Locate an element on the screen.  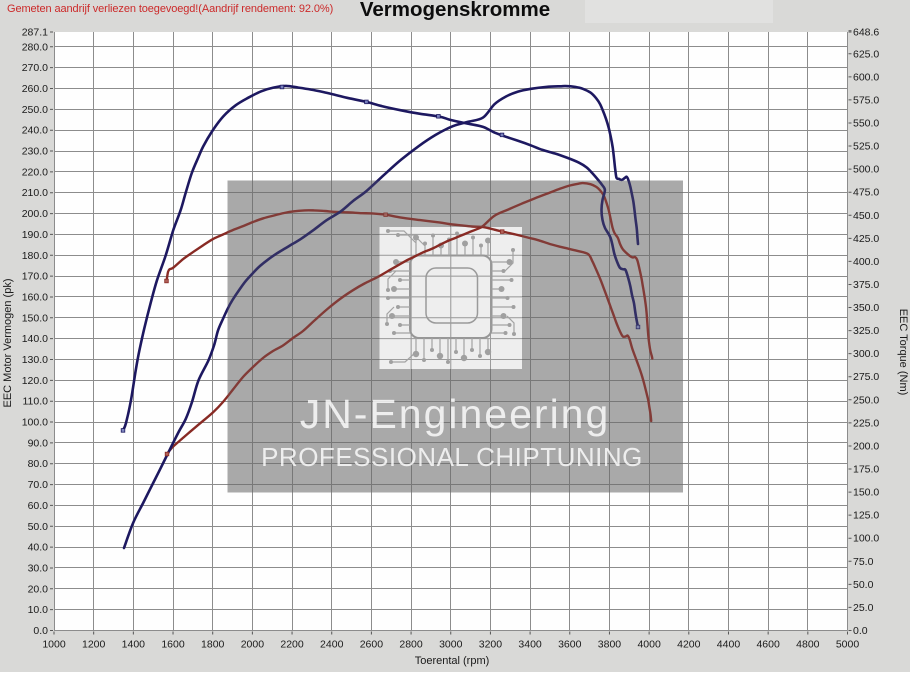
svg-text: 160.0 is located at coordinates (35, 298).